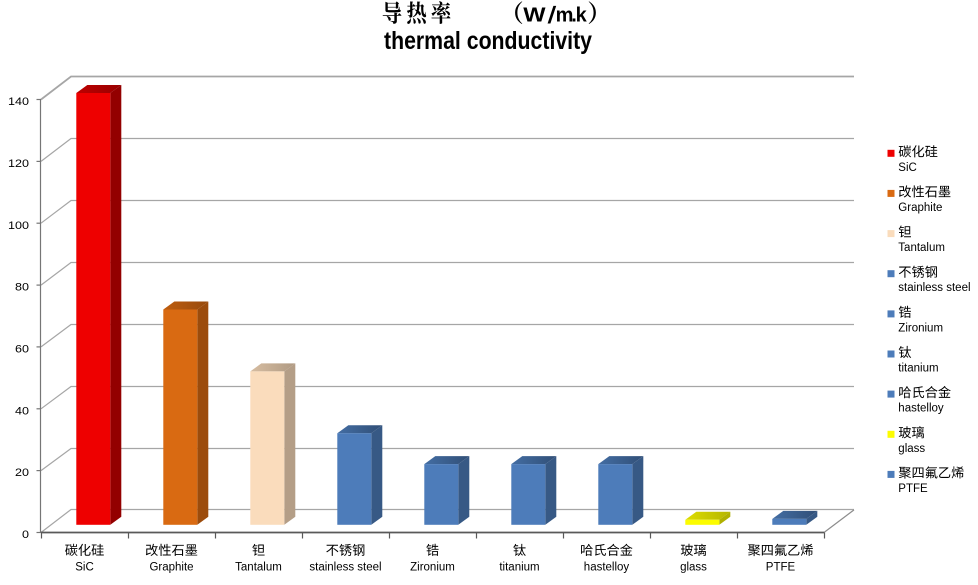  Describe the element at coordinates (488, 41) in the screenshot. I see `svg-text: thermal conductivity` at that location.